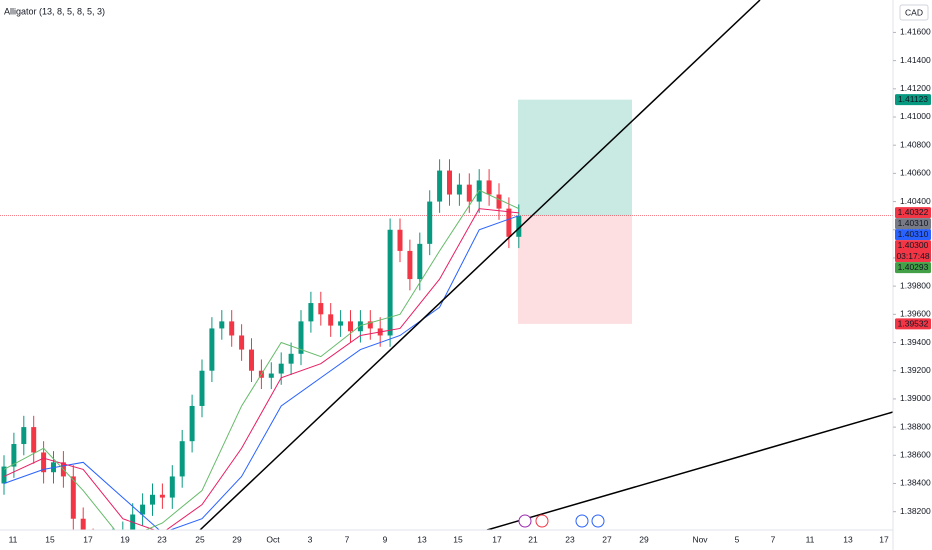  Describe the element at coordinates (915, 398) in the screenshot. I see `y-tick-label: 1.39000` at that location.